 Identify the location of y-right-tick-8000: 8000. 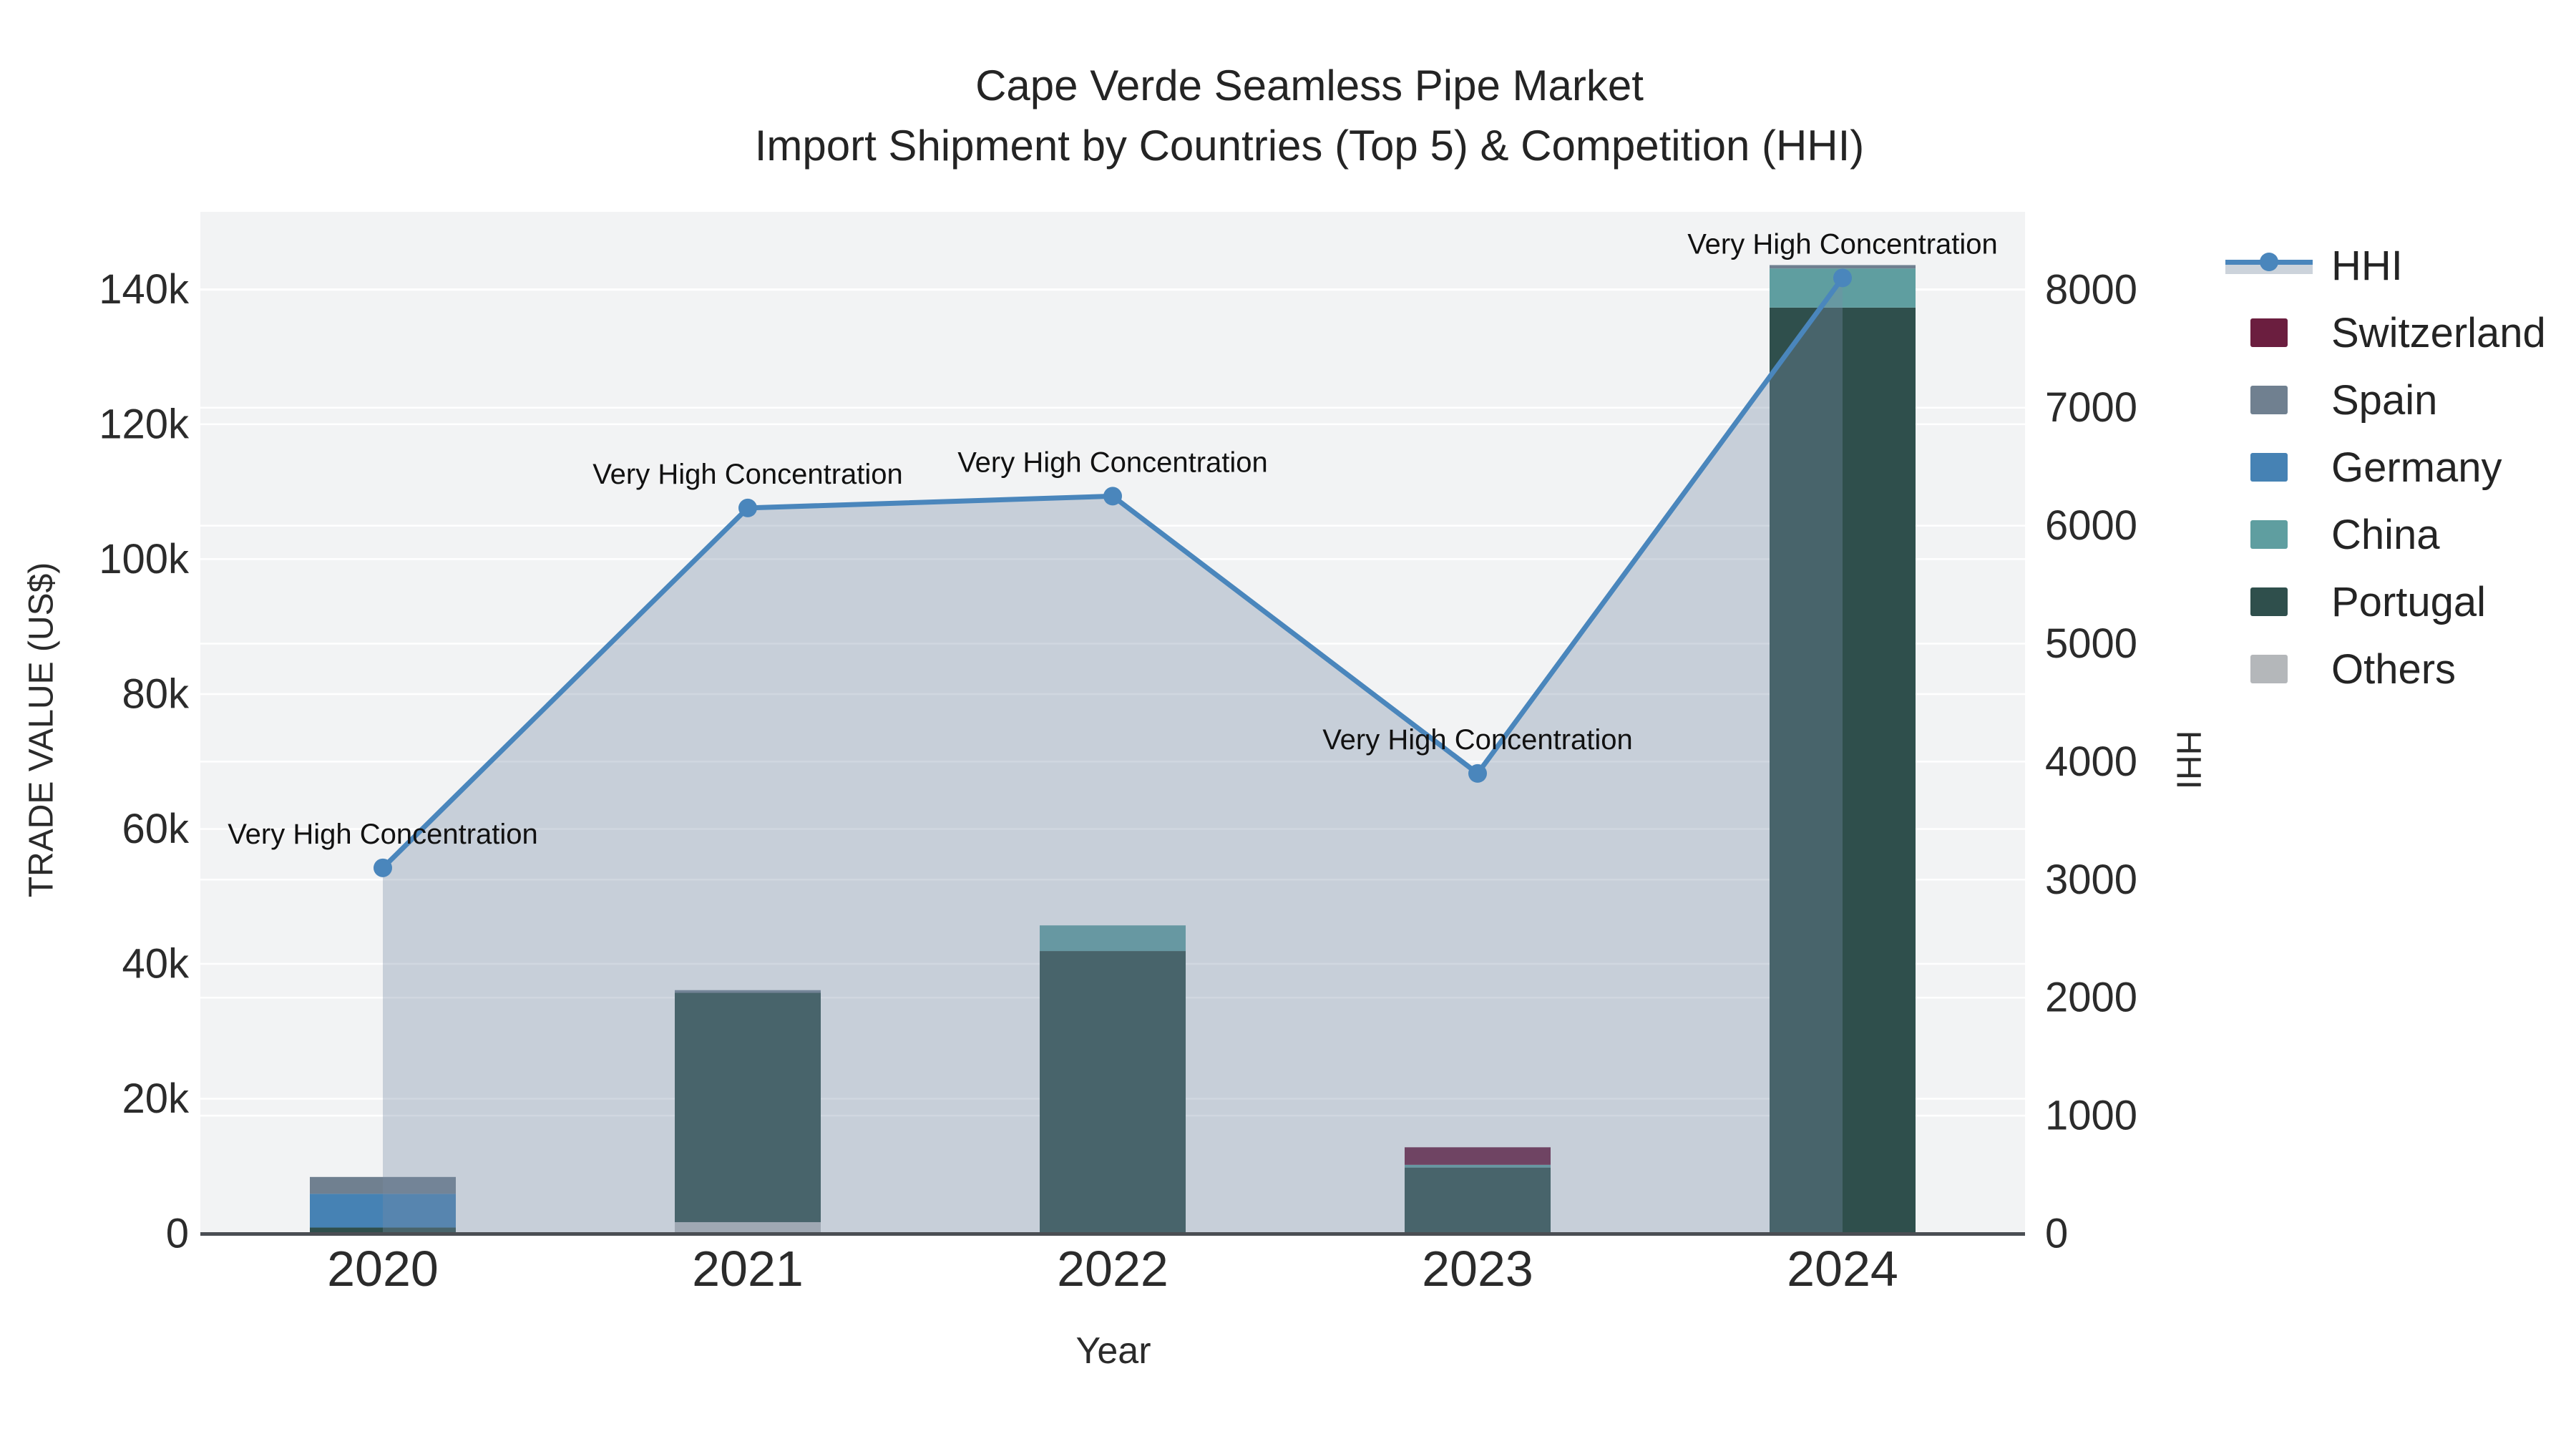
(2091, 289).